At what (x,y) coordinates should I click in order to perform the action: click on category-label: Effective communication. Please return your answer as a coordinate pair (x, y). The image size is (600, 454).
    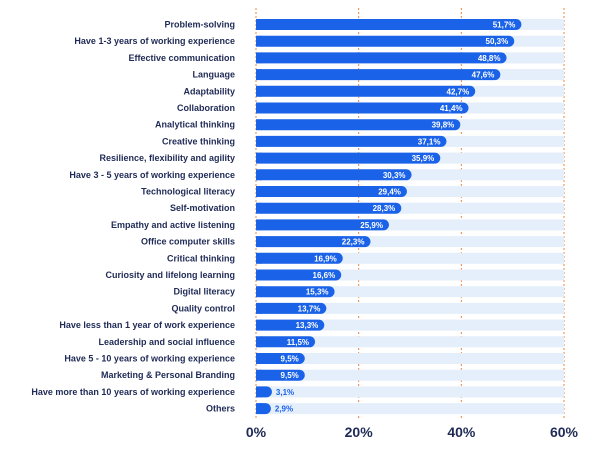
    Looking at the image, I should click on (181, 58).